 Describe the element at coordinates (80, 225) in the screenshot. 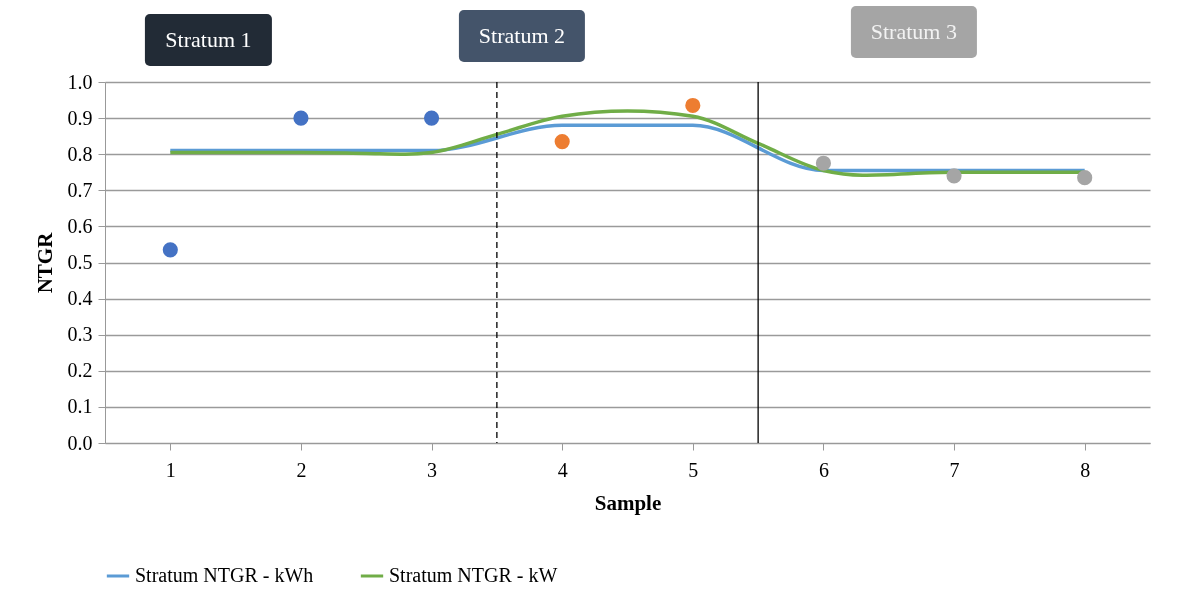

I see `y-tick-label: 0.6` at that location.